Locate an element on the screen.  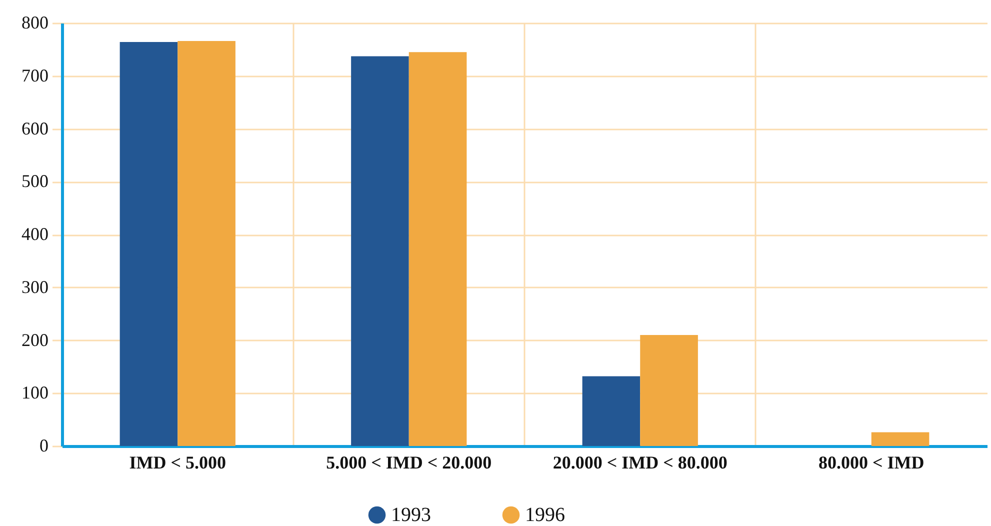
y-tick-label: 100 is located at coordinates (35, 392).